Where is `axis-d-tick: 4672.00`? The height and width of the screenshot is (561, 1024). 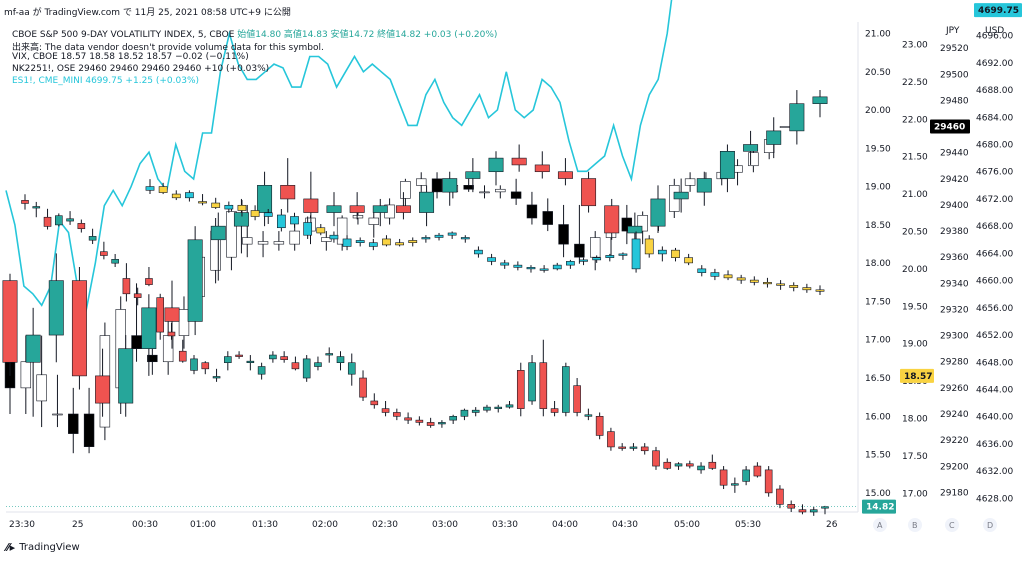 axis-d-tick: 4672.00 is located at coordinates (994, 200).